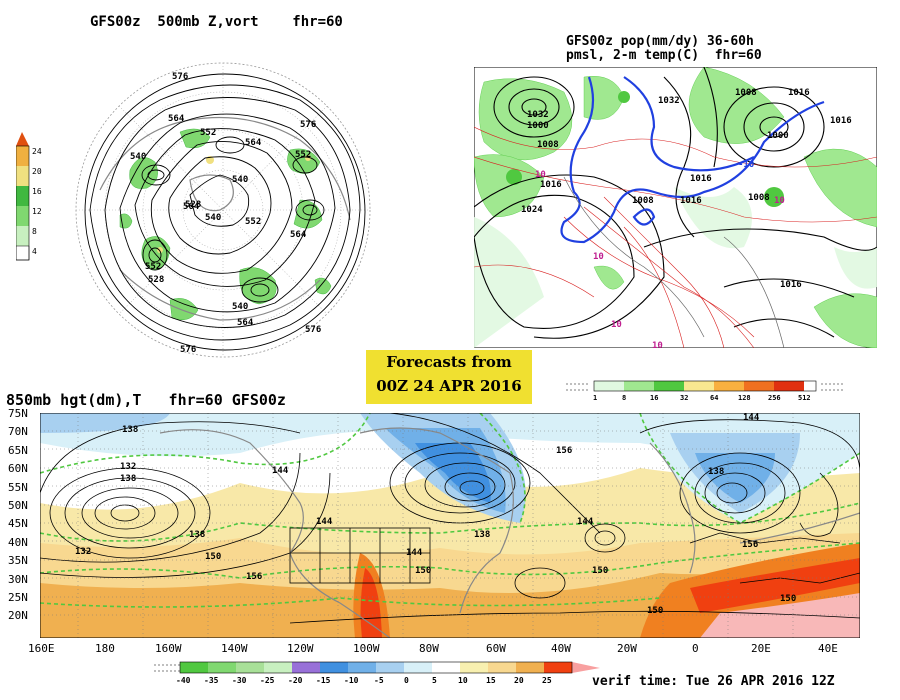 Image resolution: width=900 pixels, height=700 pixels. What do you see at coordinates (42, 202) in the screenshot?
I see `panel-500mb-colorbar-ticks: 24 20 16 12 8 4` at bounding box center [42, 202].